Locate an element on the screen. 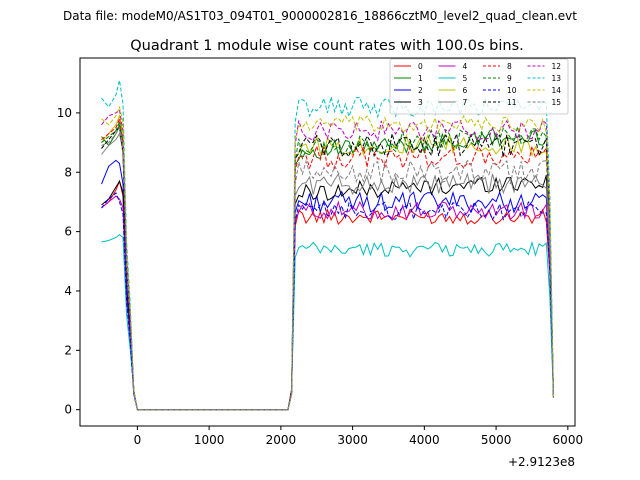  legend-label: 3 is located at coordinates (420, 102).